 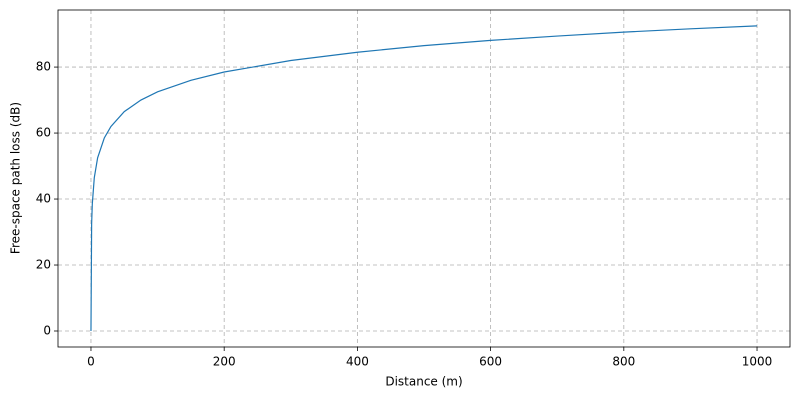 I want to click on y-axis-label: Free-space path loss (dB), so click(x=16, y=178).